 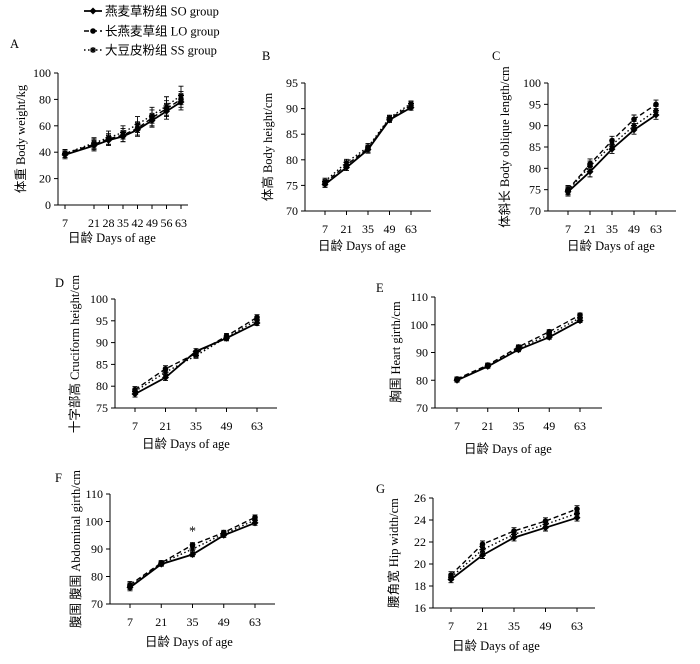 I want to click on significance-marker: *, so click(x=192, y=531).